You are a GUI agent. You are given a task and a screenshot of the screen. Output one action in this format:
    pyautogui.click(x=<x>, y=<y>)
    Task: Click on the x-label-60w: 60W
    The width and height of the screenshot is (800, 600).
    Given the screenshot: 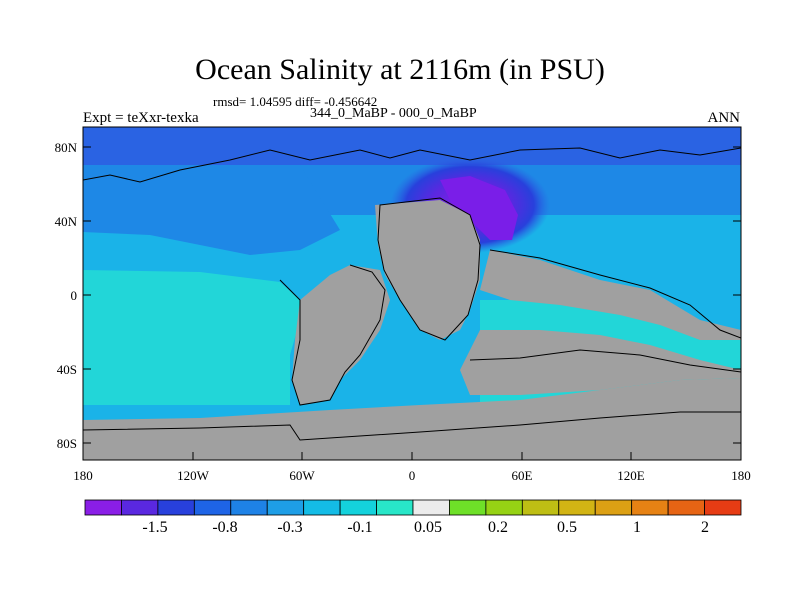 What is the action you would take?
    pyautogui.click(x=302, y=475)
    